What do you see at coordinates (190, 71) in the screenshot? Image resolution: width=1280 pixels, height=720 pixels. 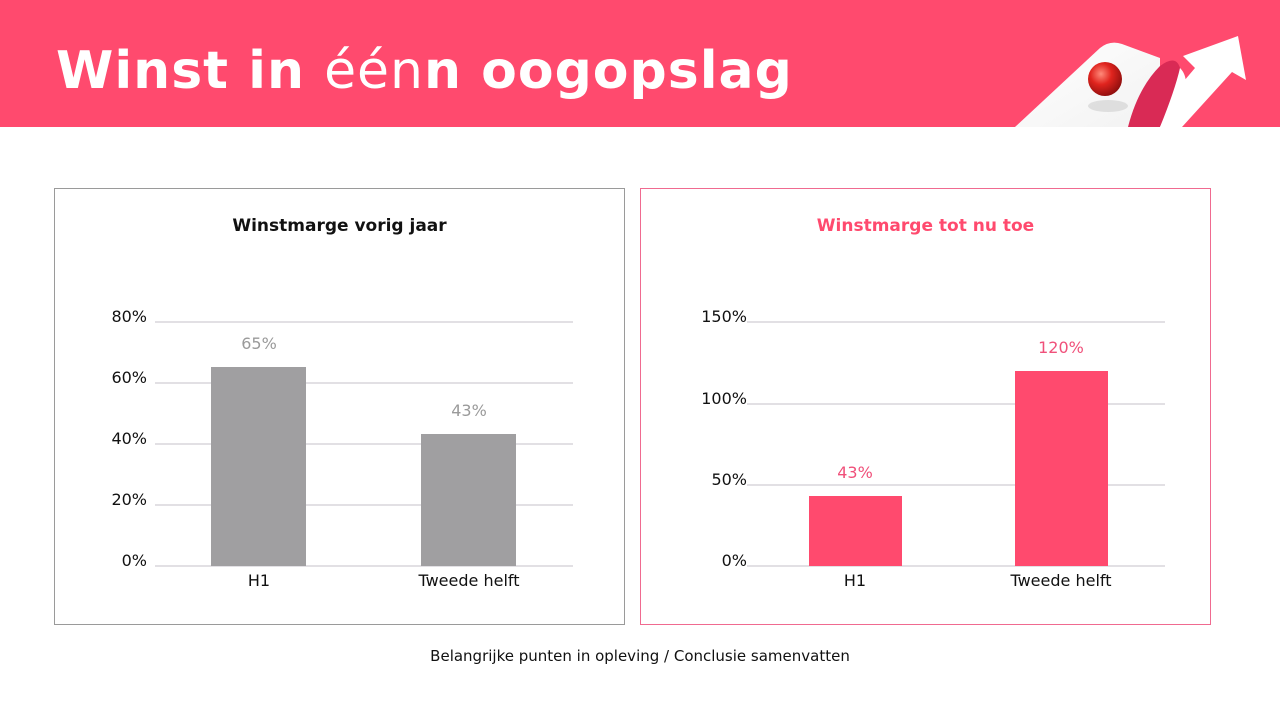 I see `title-part-bold: Winst in` at bounding box center [190, 71].